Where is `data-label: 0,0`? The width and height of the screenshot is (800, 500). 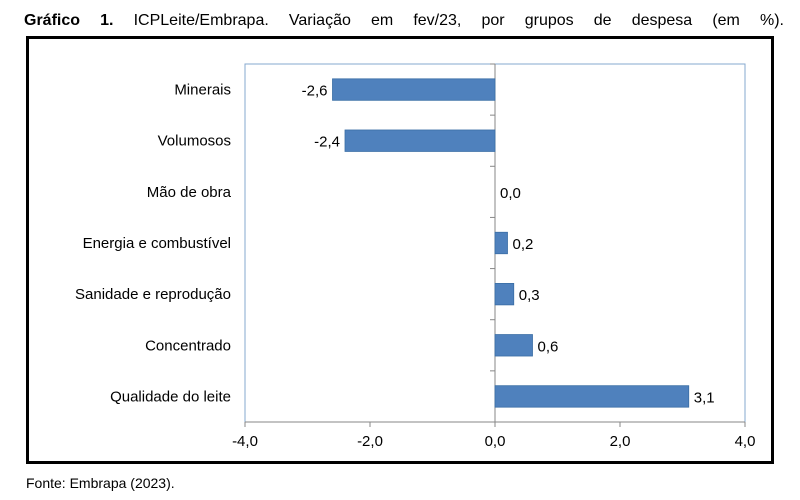
data-label: 0,0 is located at coordinates (510, 193).